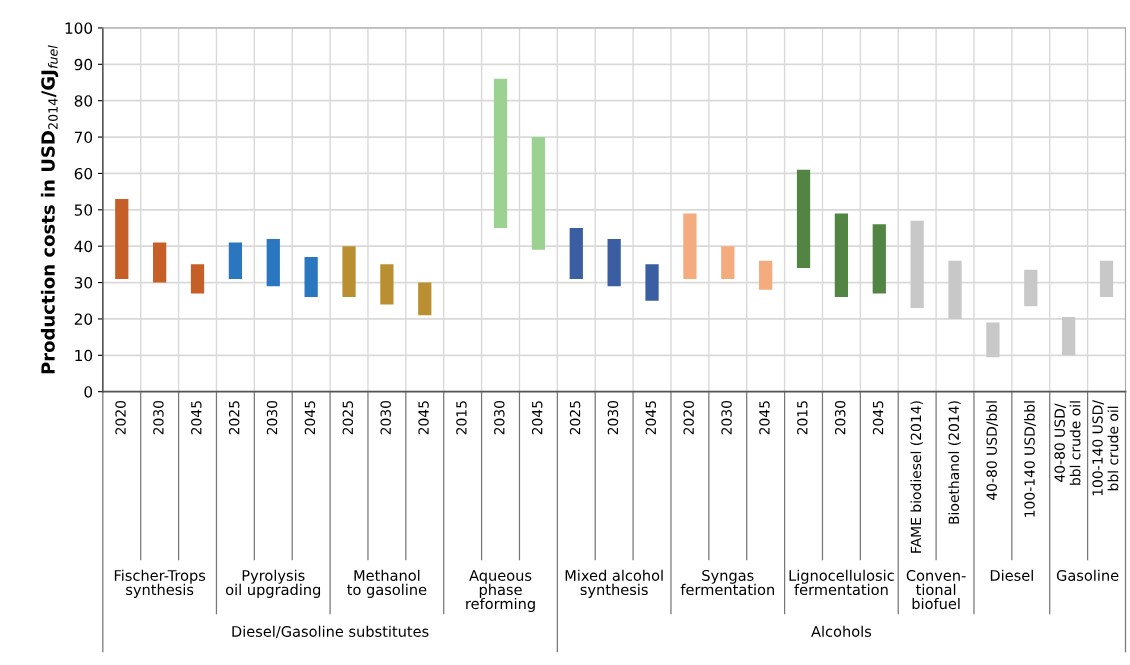 The width and height of the screenshot is (1130, 665). Describe the element at coordinates (79, 28) in the screenshot. I see `y-tick-label: 100` at that location.